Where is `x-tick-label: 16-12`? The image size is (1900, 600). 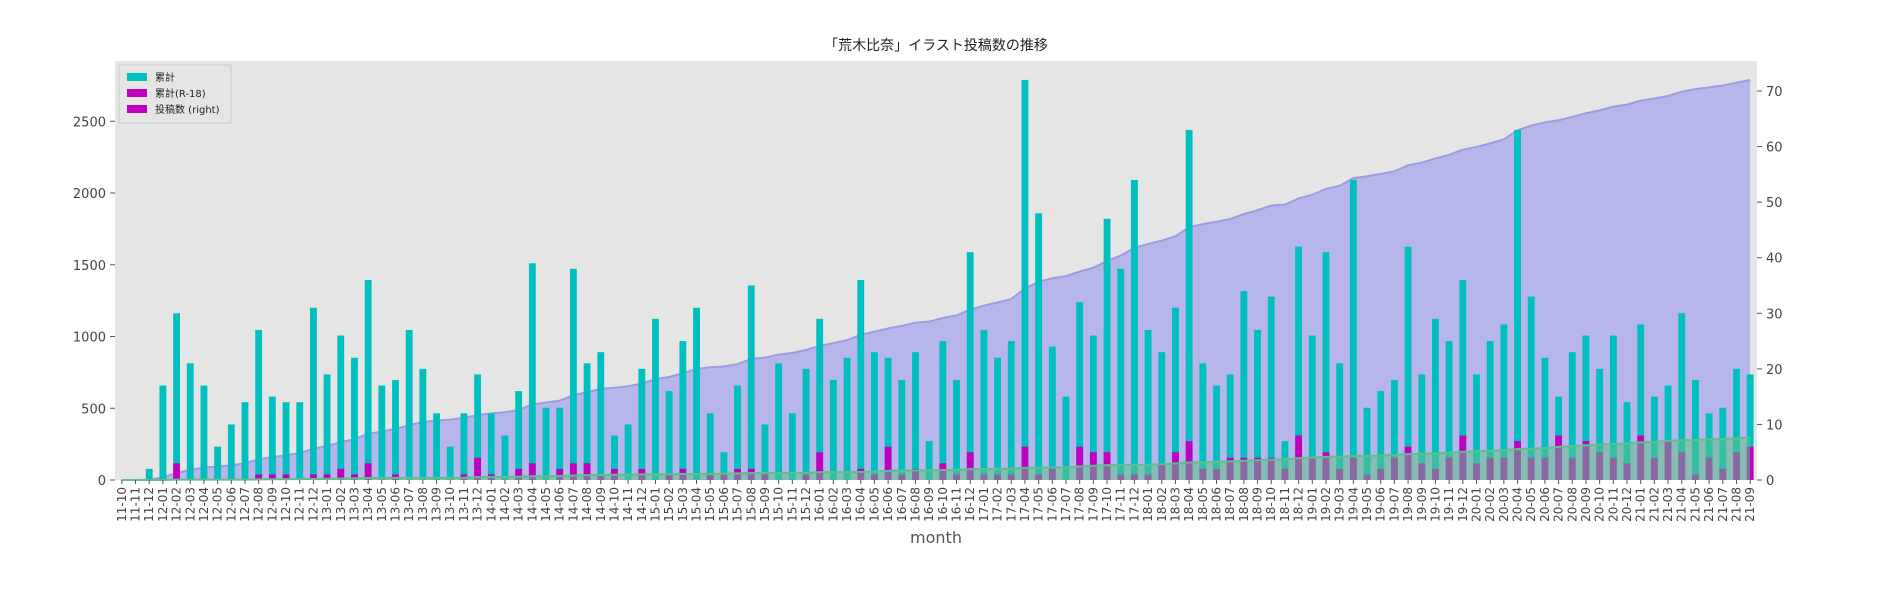 x-tick-label: 16-12 is located at coordinates (970, 504).